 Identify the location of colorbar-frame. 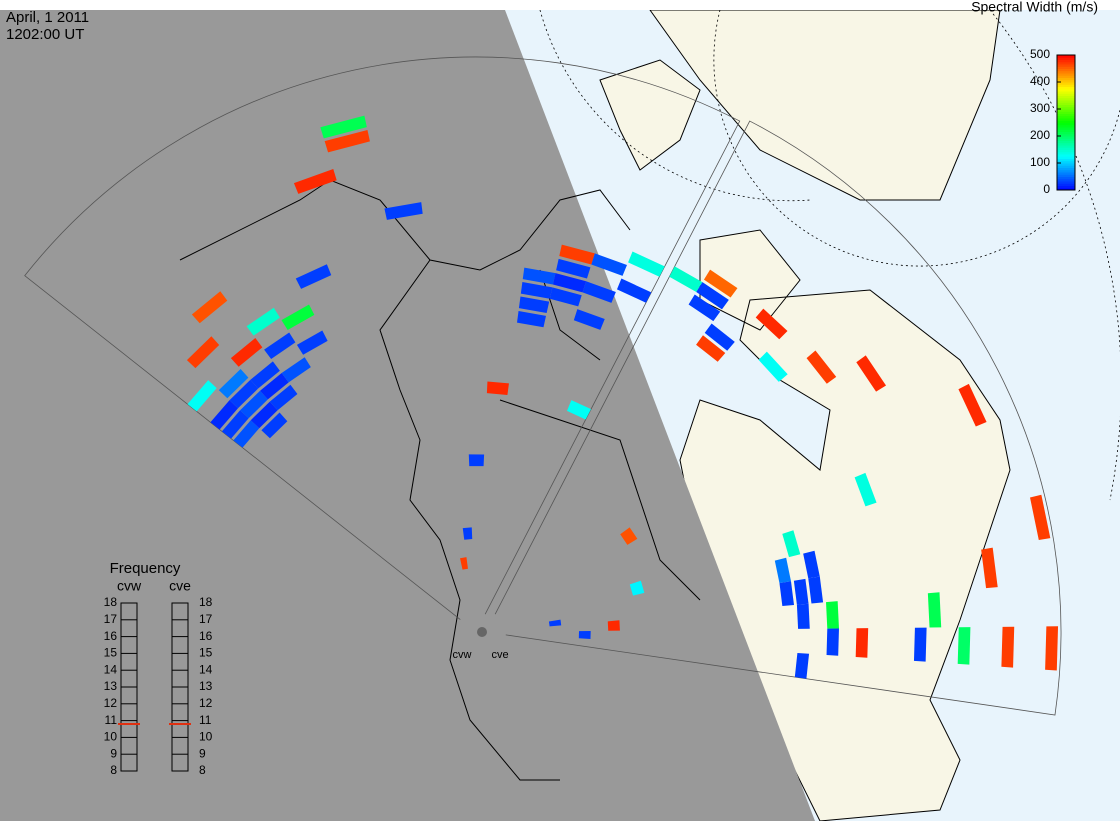
(1066, 122).